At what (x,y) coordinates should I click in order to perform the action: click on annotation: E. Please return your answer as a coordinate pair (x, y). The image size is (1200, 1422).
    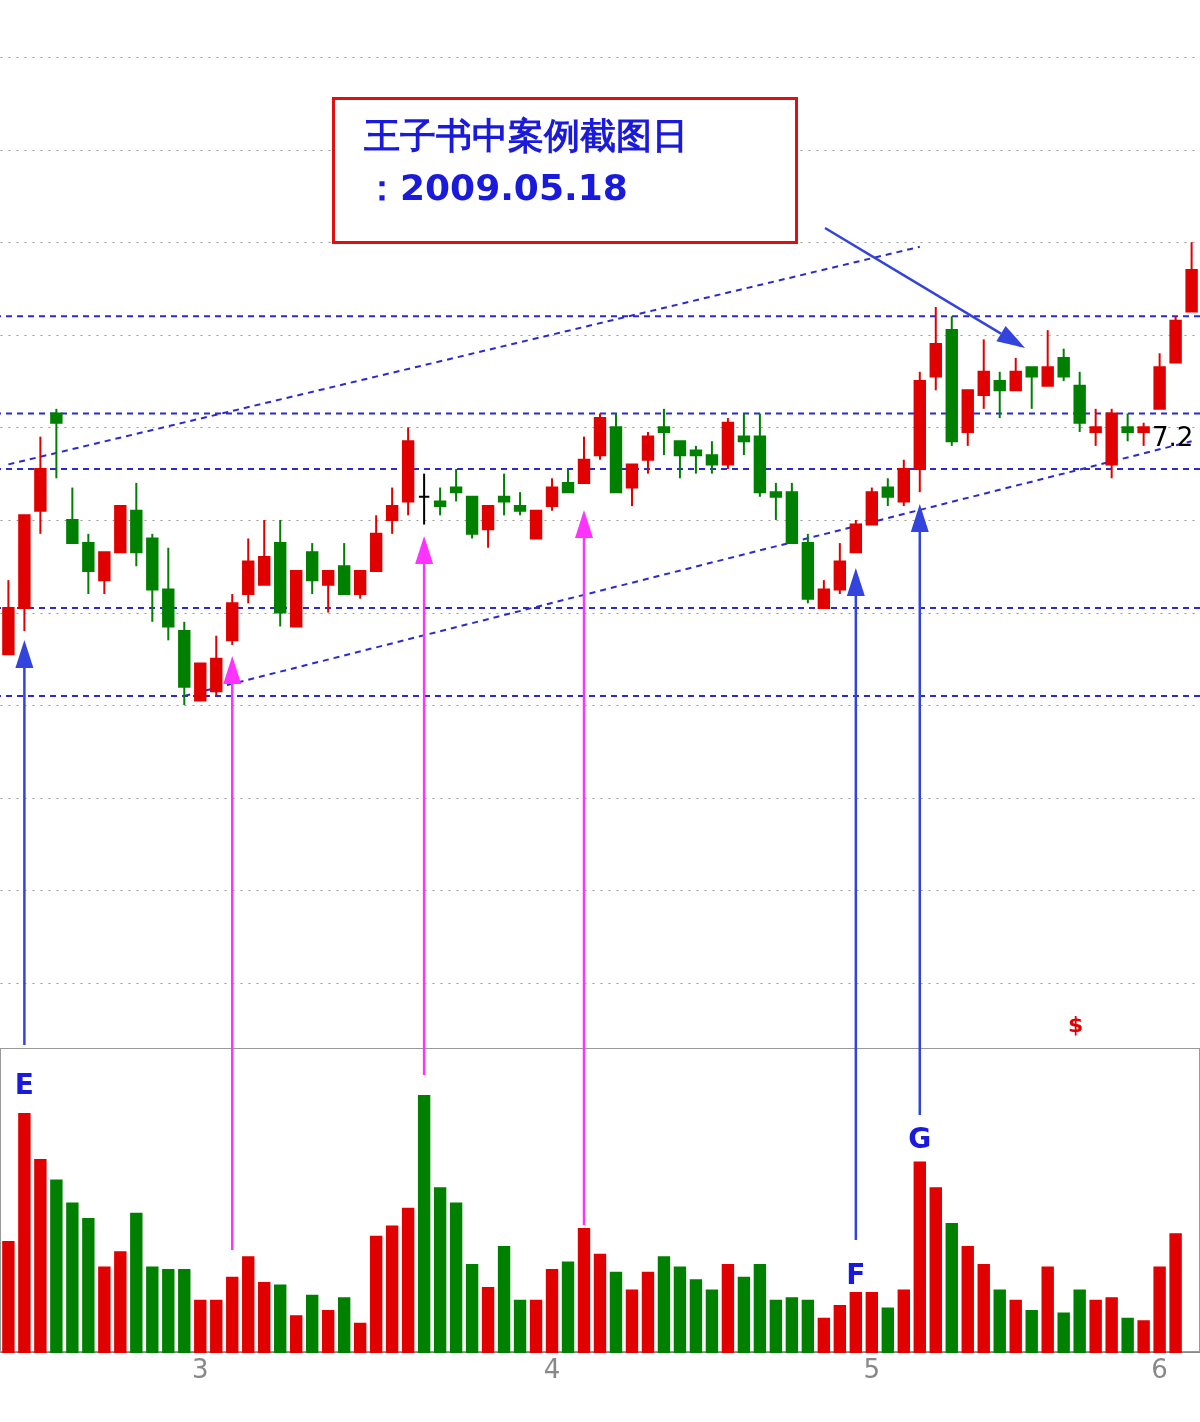
    Looking at the image, I should click on (24, 1084).